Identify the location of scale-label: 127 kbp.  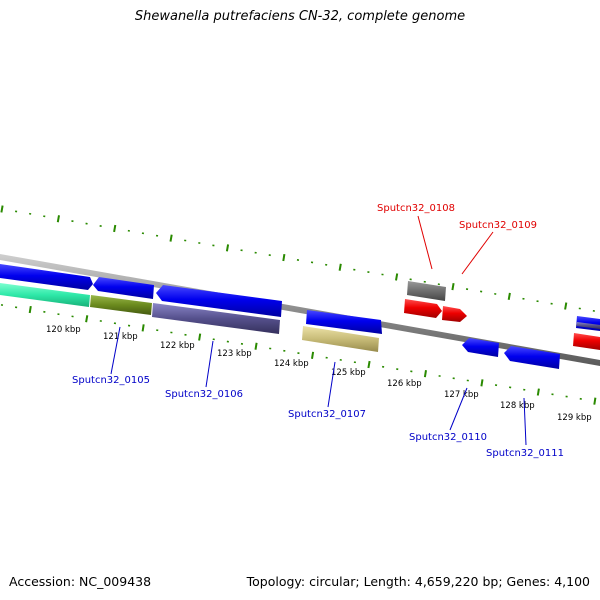
(461, 395).